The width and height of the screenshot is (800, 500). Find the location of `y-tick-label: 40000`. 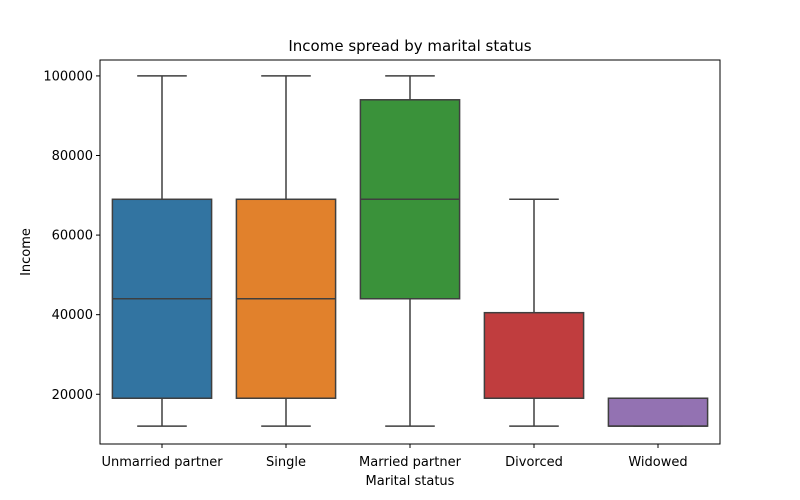

y-tick-label: 40000 is located at coordinates (72, 315).